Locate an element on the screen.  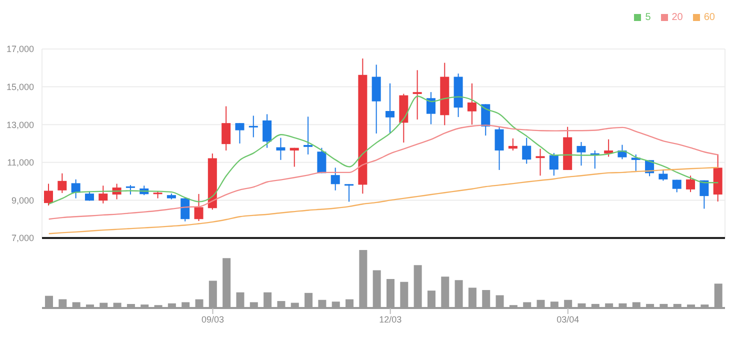
legend-label: 20 is located at coordinates (677, 17).